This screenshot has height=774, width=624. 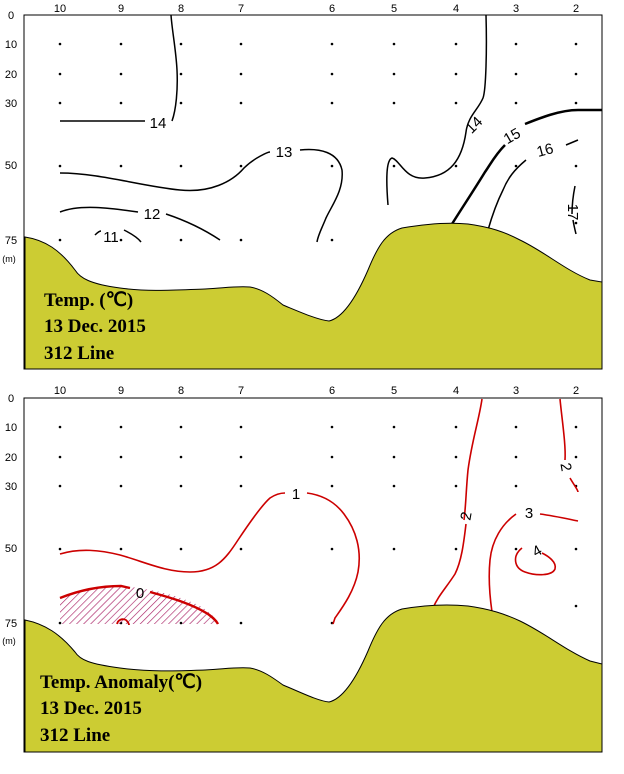 I want to click on caption-title: Temp. Anomaly(℃), so click(x=121, y=682).